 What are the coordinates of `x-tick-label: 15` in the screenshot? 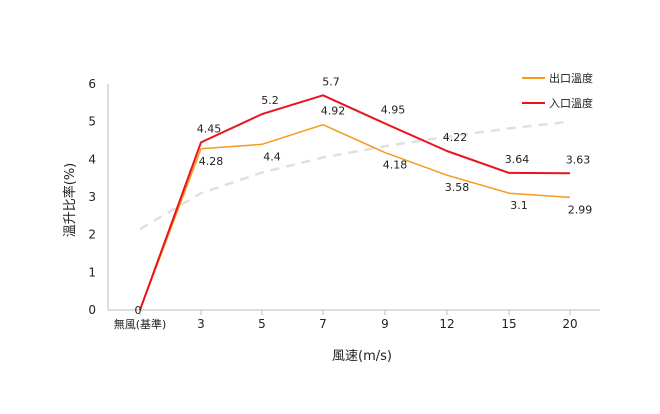 It's located at (508, 324).